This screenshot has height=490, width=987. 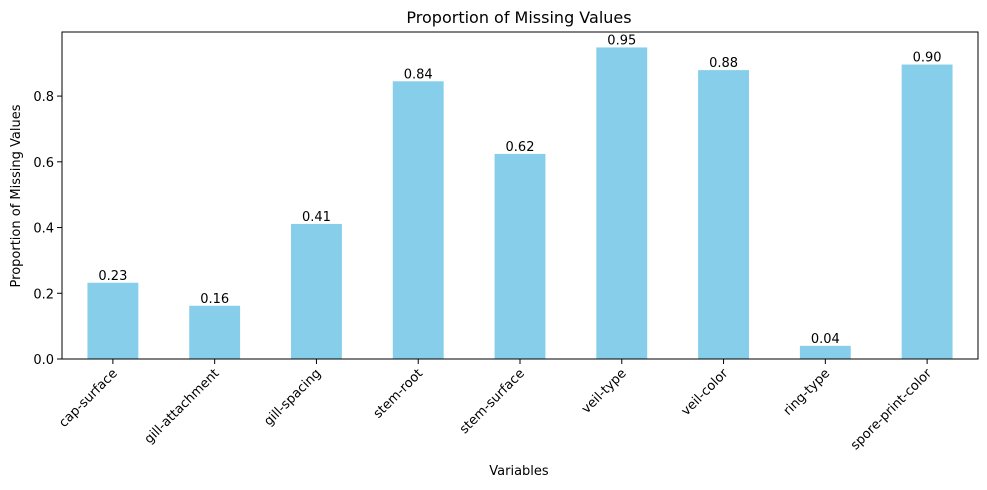 I want to click on bar-stem-root, so click(x=418, y=220).